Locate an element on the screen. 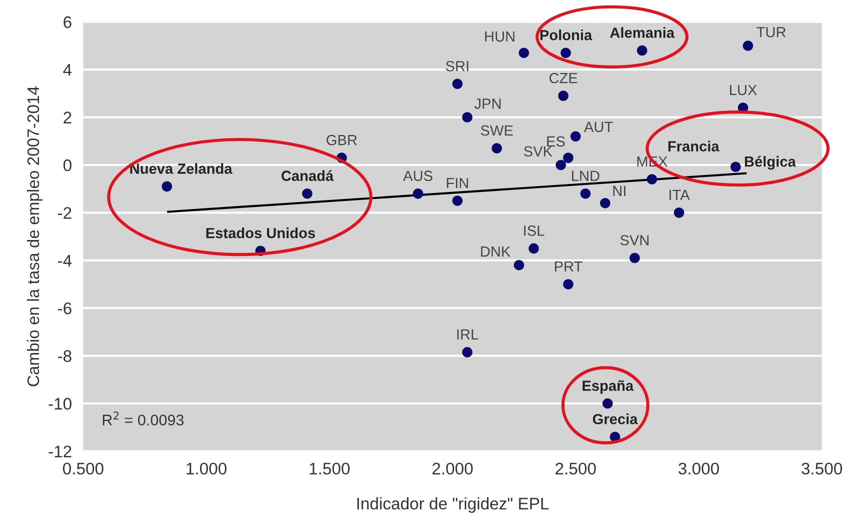 The image size is (849, 521). annotation: NI is located at coordinates (619, 191).